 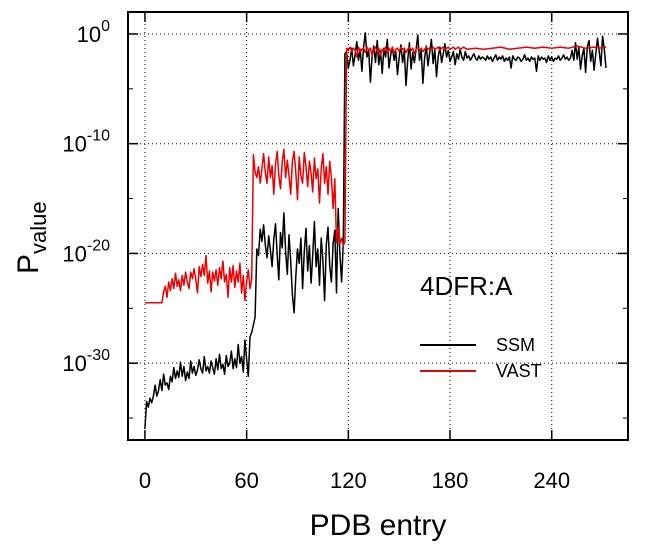 I want to click on x-tick-label: 180, so click(x=450, y=480).